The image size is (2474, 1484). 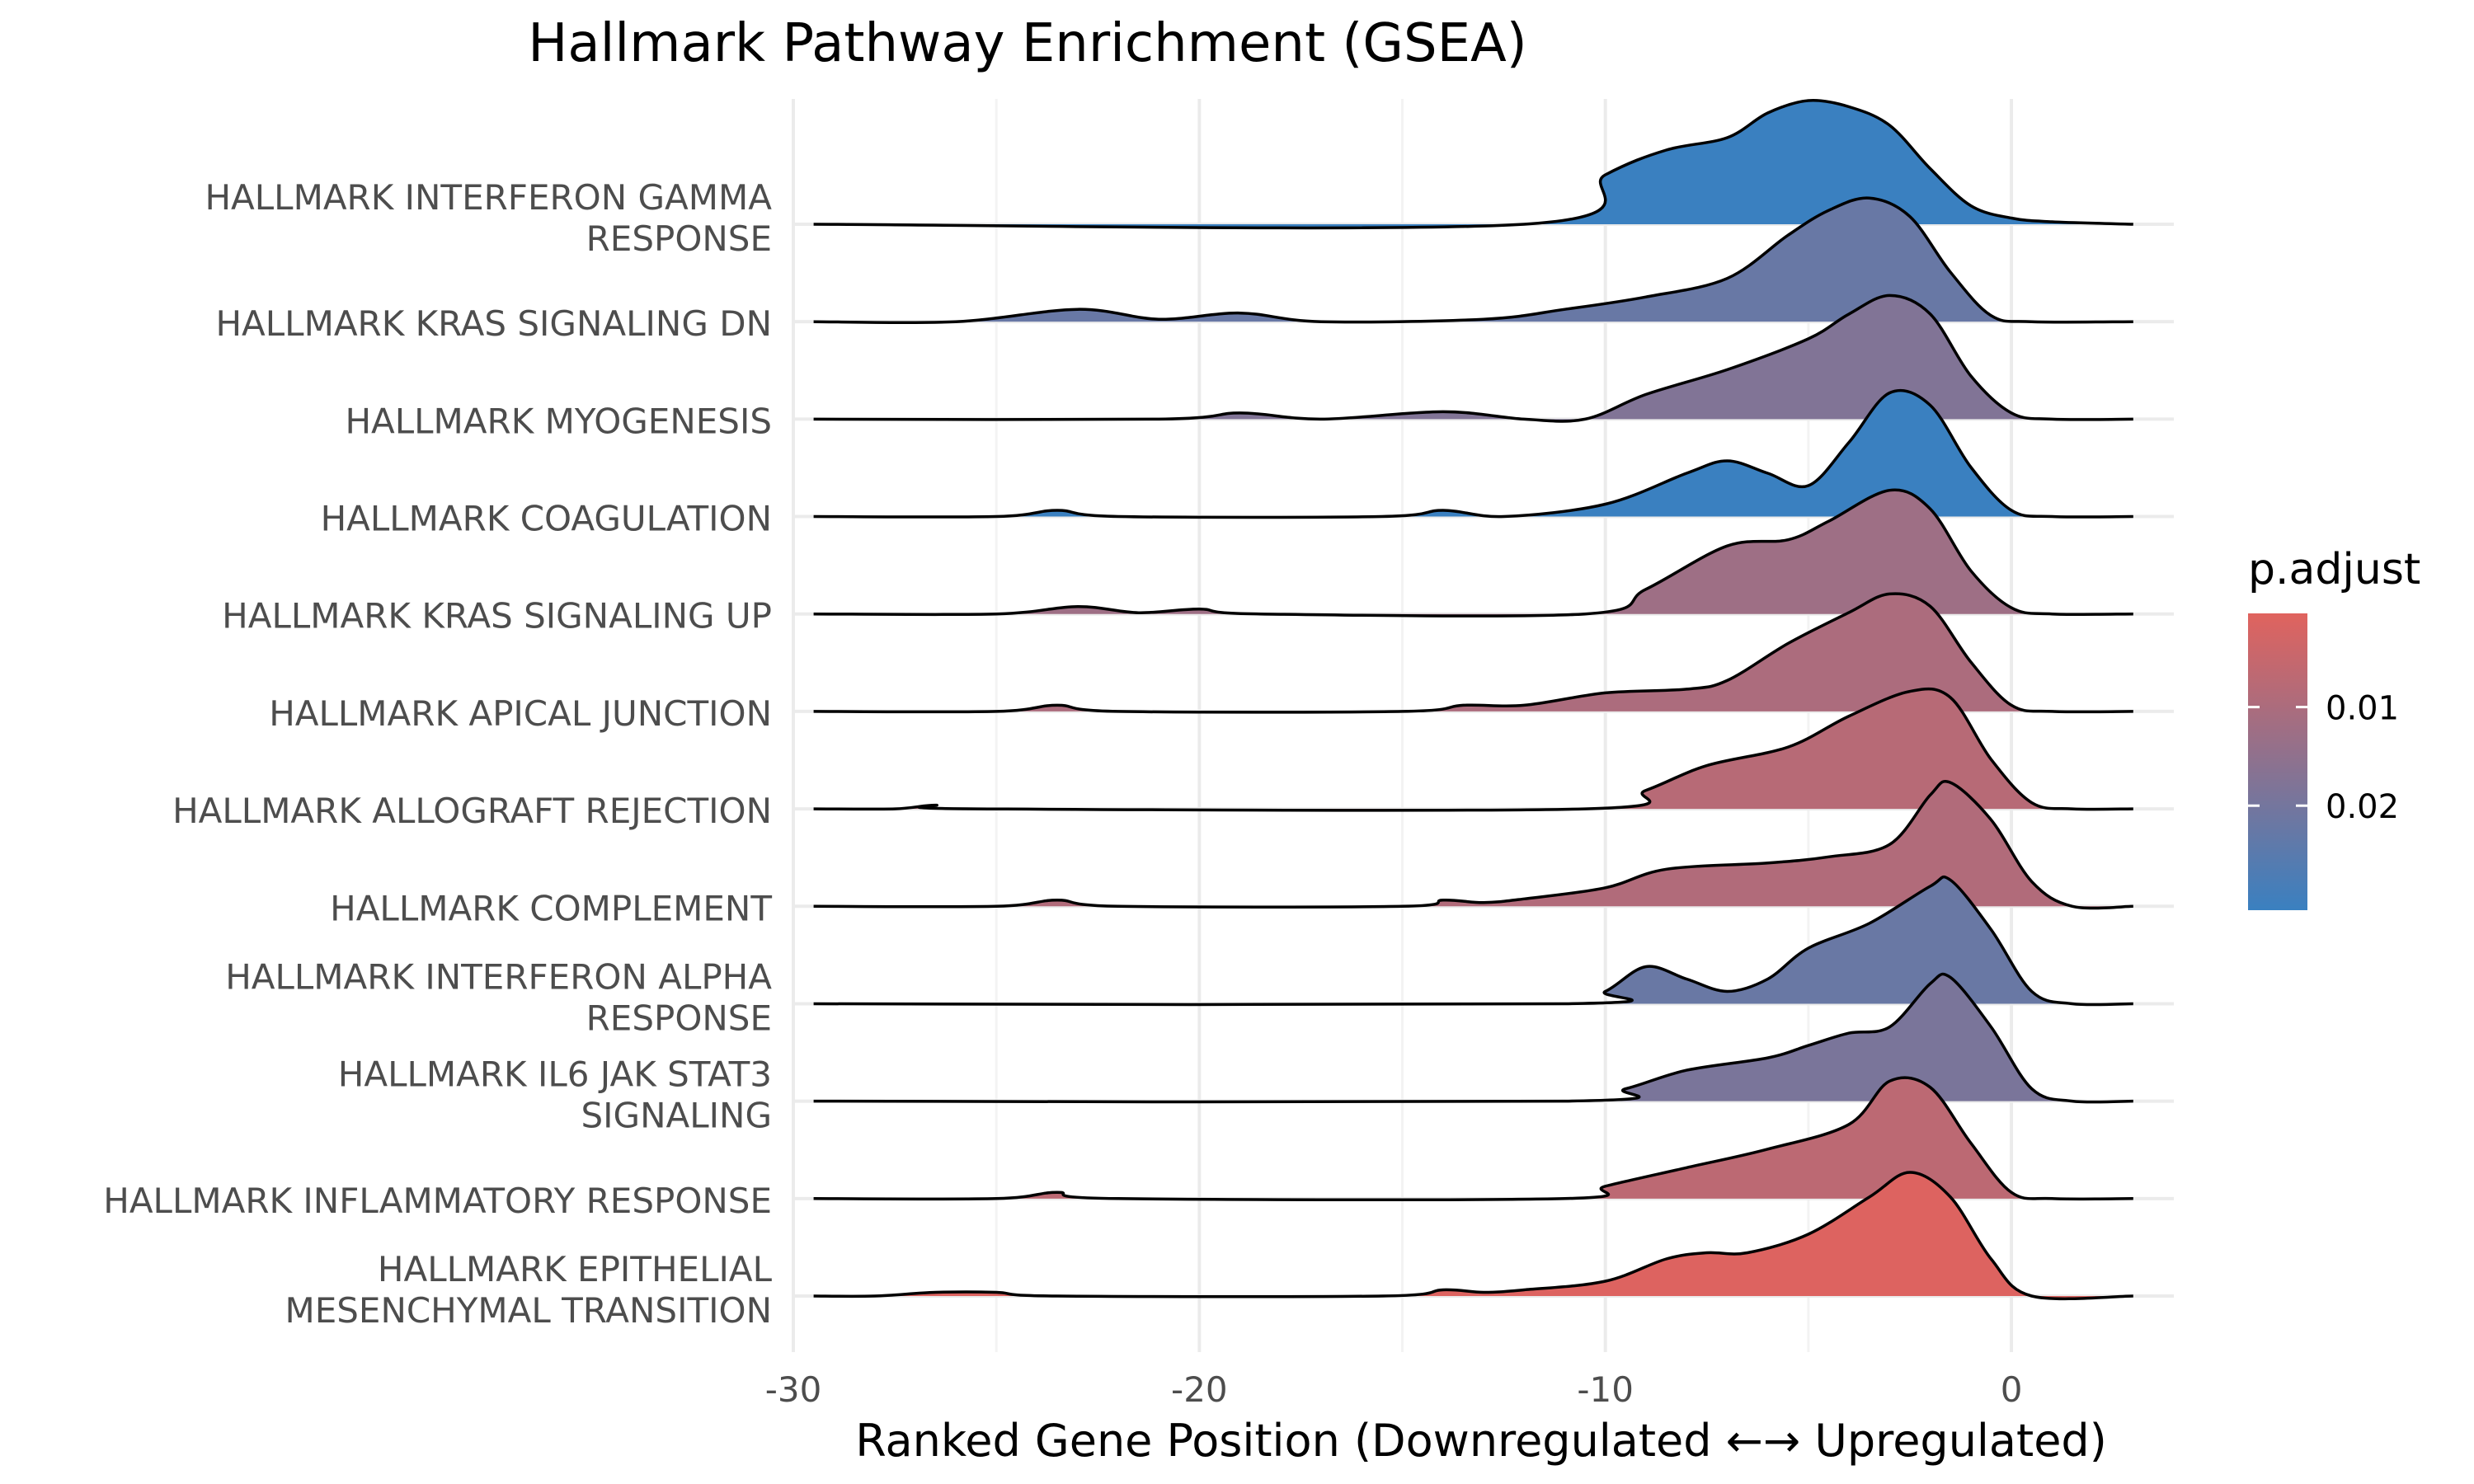 What do you see at coordinates (437, 1201) in the screenshot?
I see `y-axis-label: HALLMARK INFLAMMATORY RESPONSE` at bounding box center [437, 1201].